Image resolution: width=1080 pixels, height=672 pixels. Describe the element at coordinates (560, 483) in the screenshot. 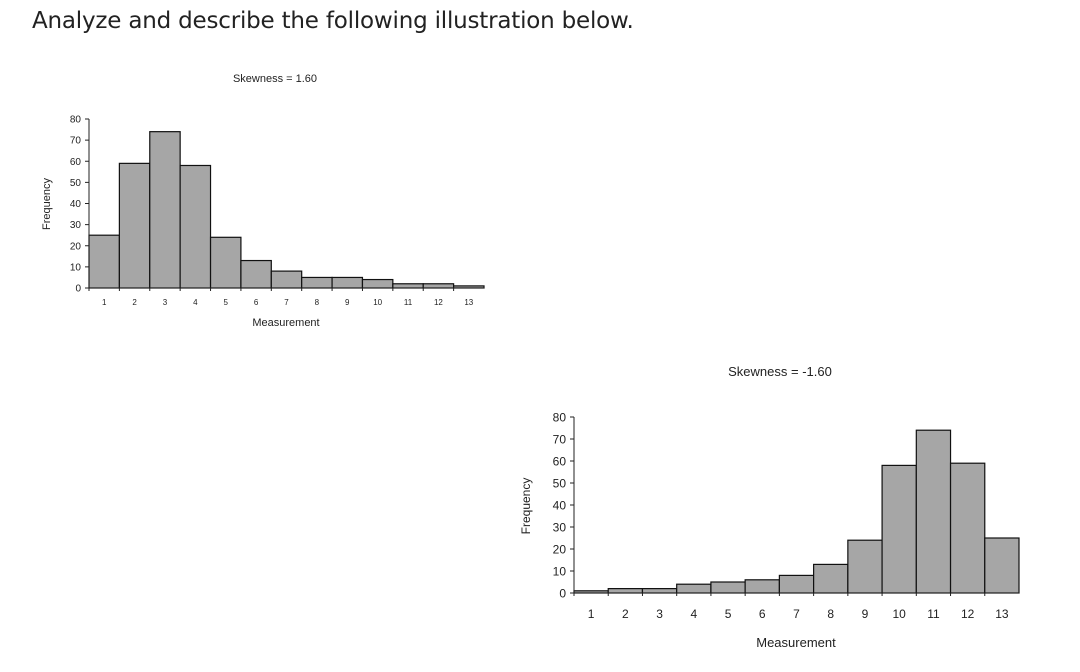

I see `chart-2-y-tick-50: 50` at that location.